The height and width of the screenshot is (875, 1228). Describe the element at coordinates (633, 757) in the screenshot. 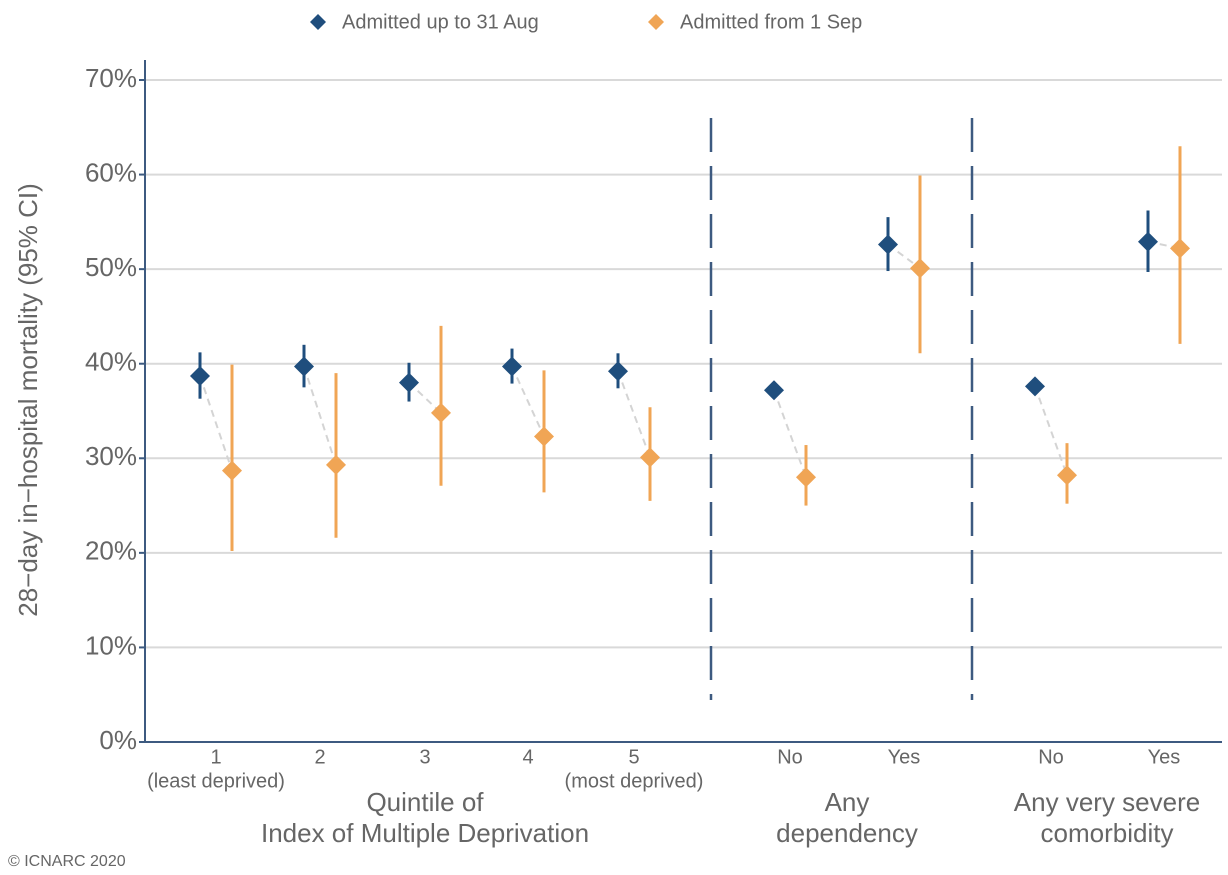

I see `x-tick-label: 5` at that location.